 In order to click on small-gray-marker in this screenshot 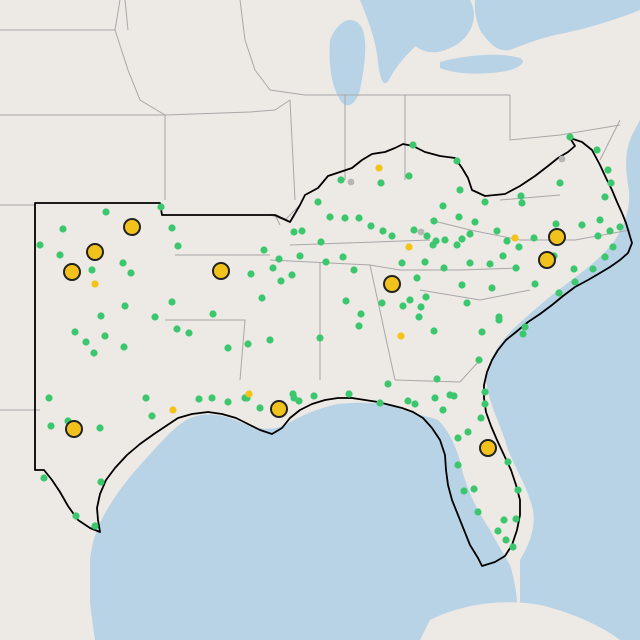, I will do `click(351, 182)`.